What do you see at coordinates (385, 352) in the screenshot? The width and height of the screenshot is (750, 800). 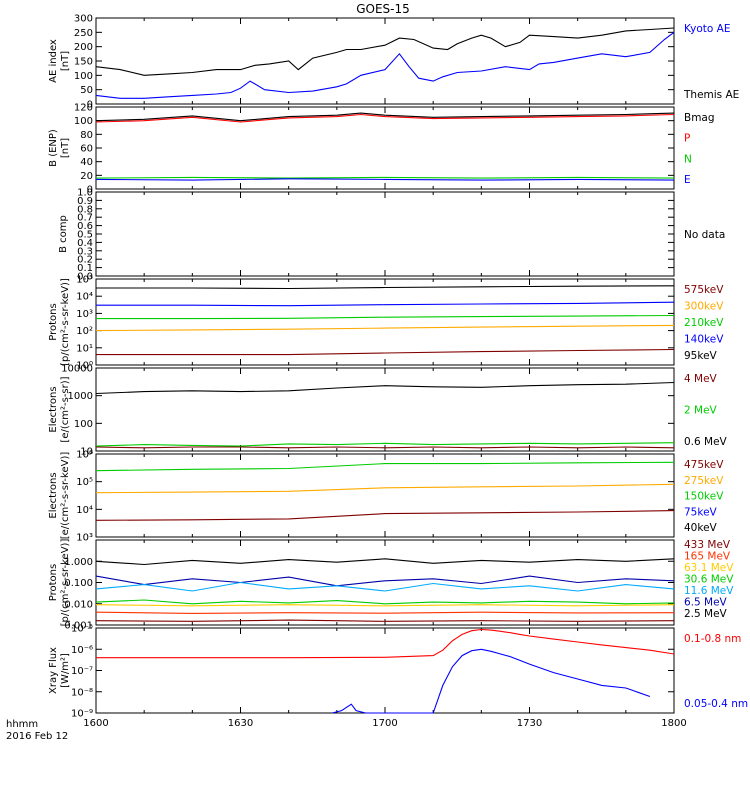 I see `series-575kev` at bounding box center [385, 352].